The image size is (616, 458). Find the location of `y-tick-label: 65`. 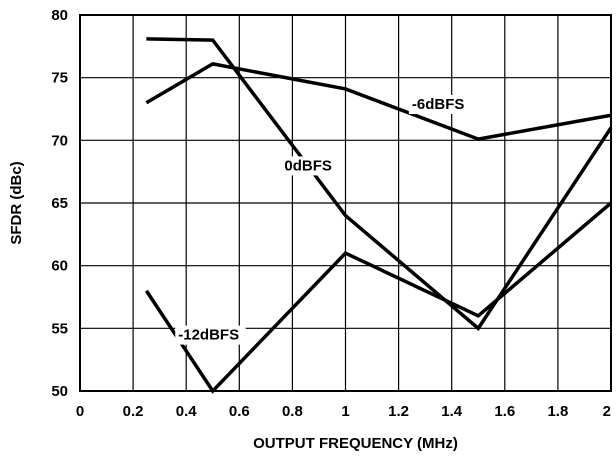

y-tick-label: 65 is located at coordinates (59, 203).